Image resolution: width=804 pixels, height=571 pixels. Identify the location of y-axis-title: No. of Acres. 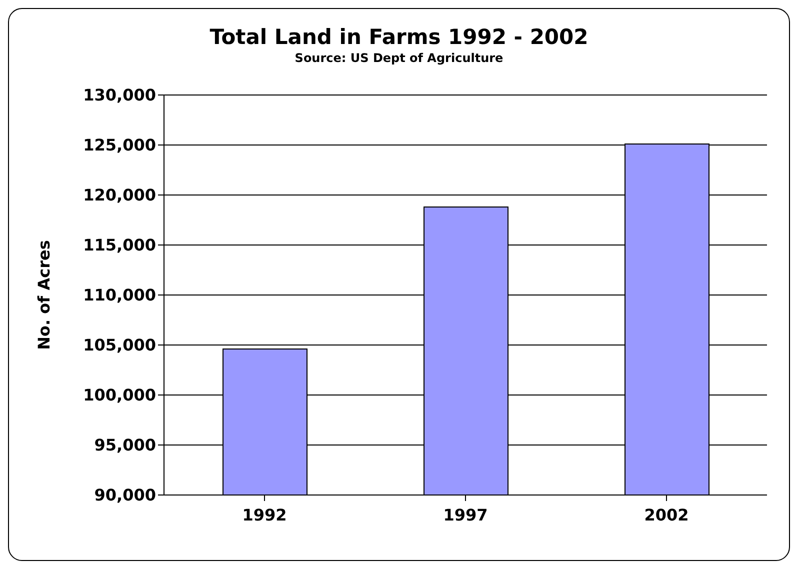
(44, 295).